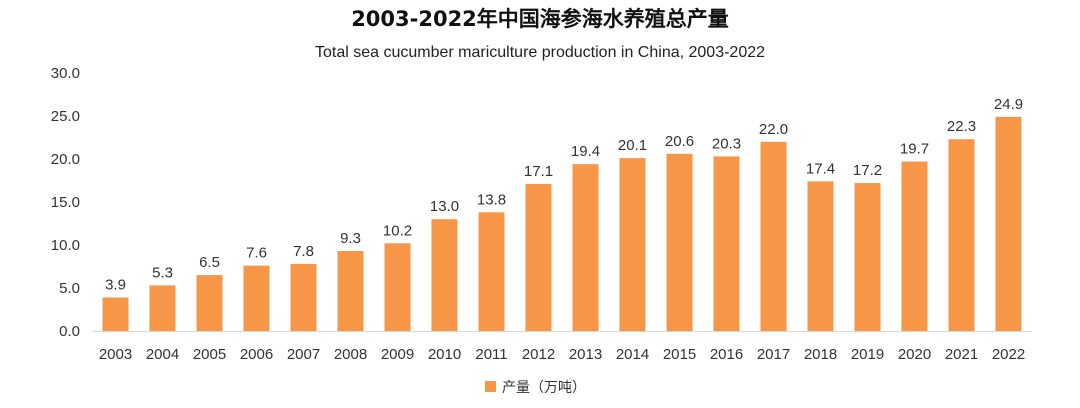 The height and width of the screenshot is (408, 1080). What do you see at coordinates (444, 275) in the screenshot?
I see `bar-2010` at bounding box center [444, 275].